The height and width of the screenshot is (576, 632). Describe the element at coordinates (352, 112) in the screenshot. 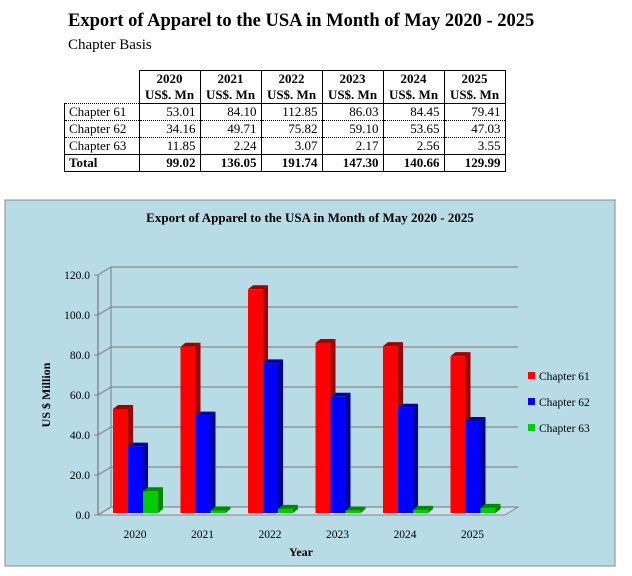

I see `table-cell: 86.03` at that location.